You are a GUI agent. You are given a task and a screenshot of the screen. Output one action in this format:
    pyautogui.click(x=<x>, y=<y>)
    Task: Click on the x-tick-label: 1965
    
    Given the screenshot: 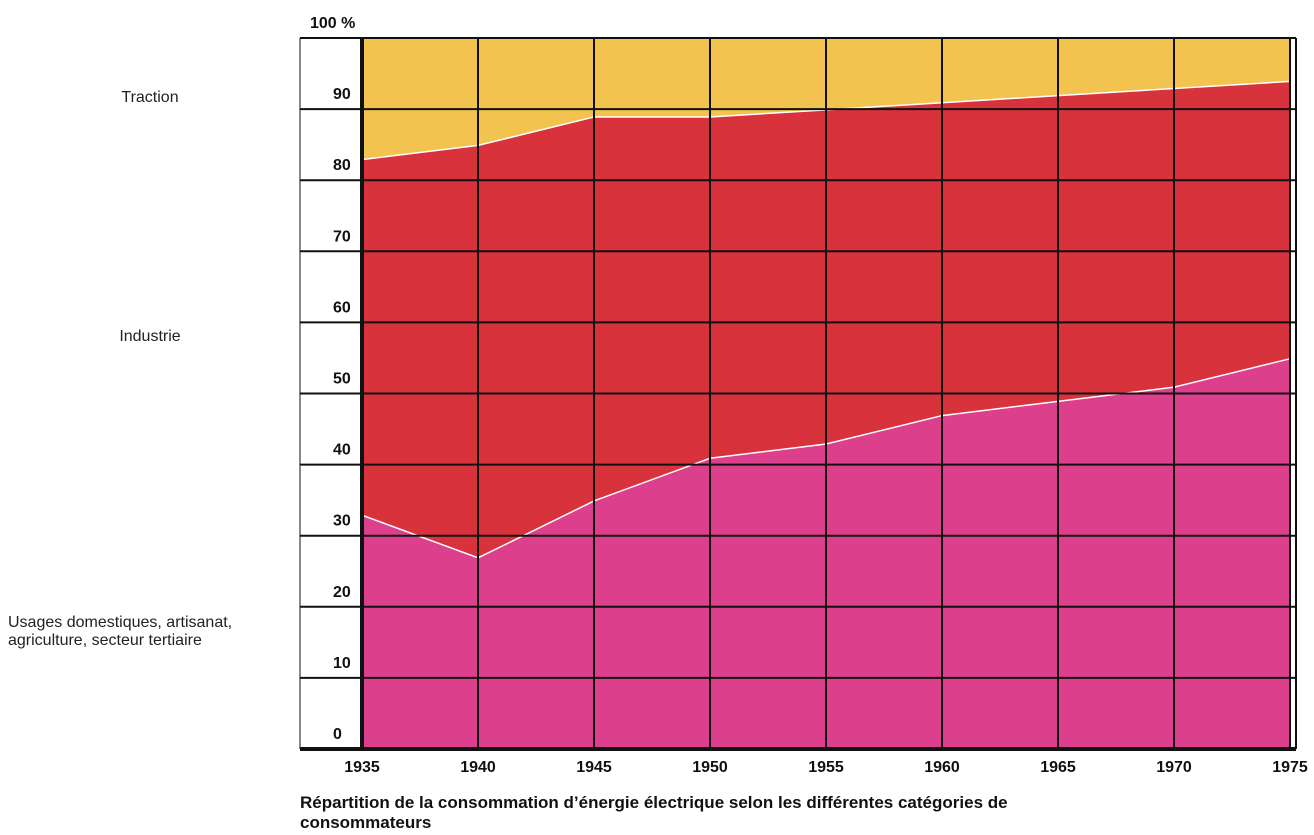 What is the action you would take?
    pyautogui.click(x=1058, y=767)
    